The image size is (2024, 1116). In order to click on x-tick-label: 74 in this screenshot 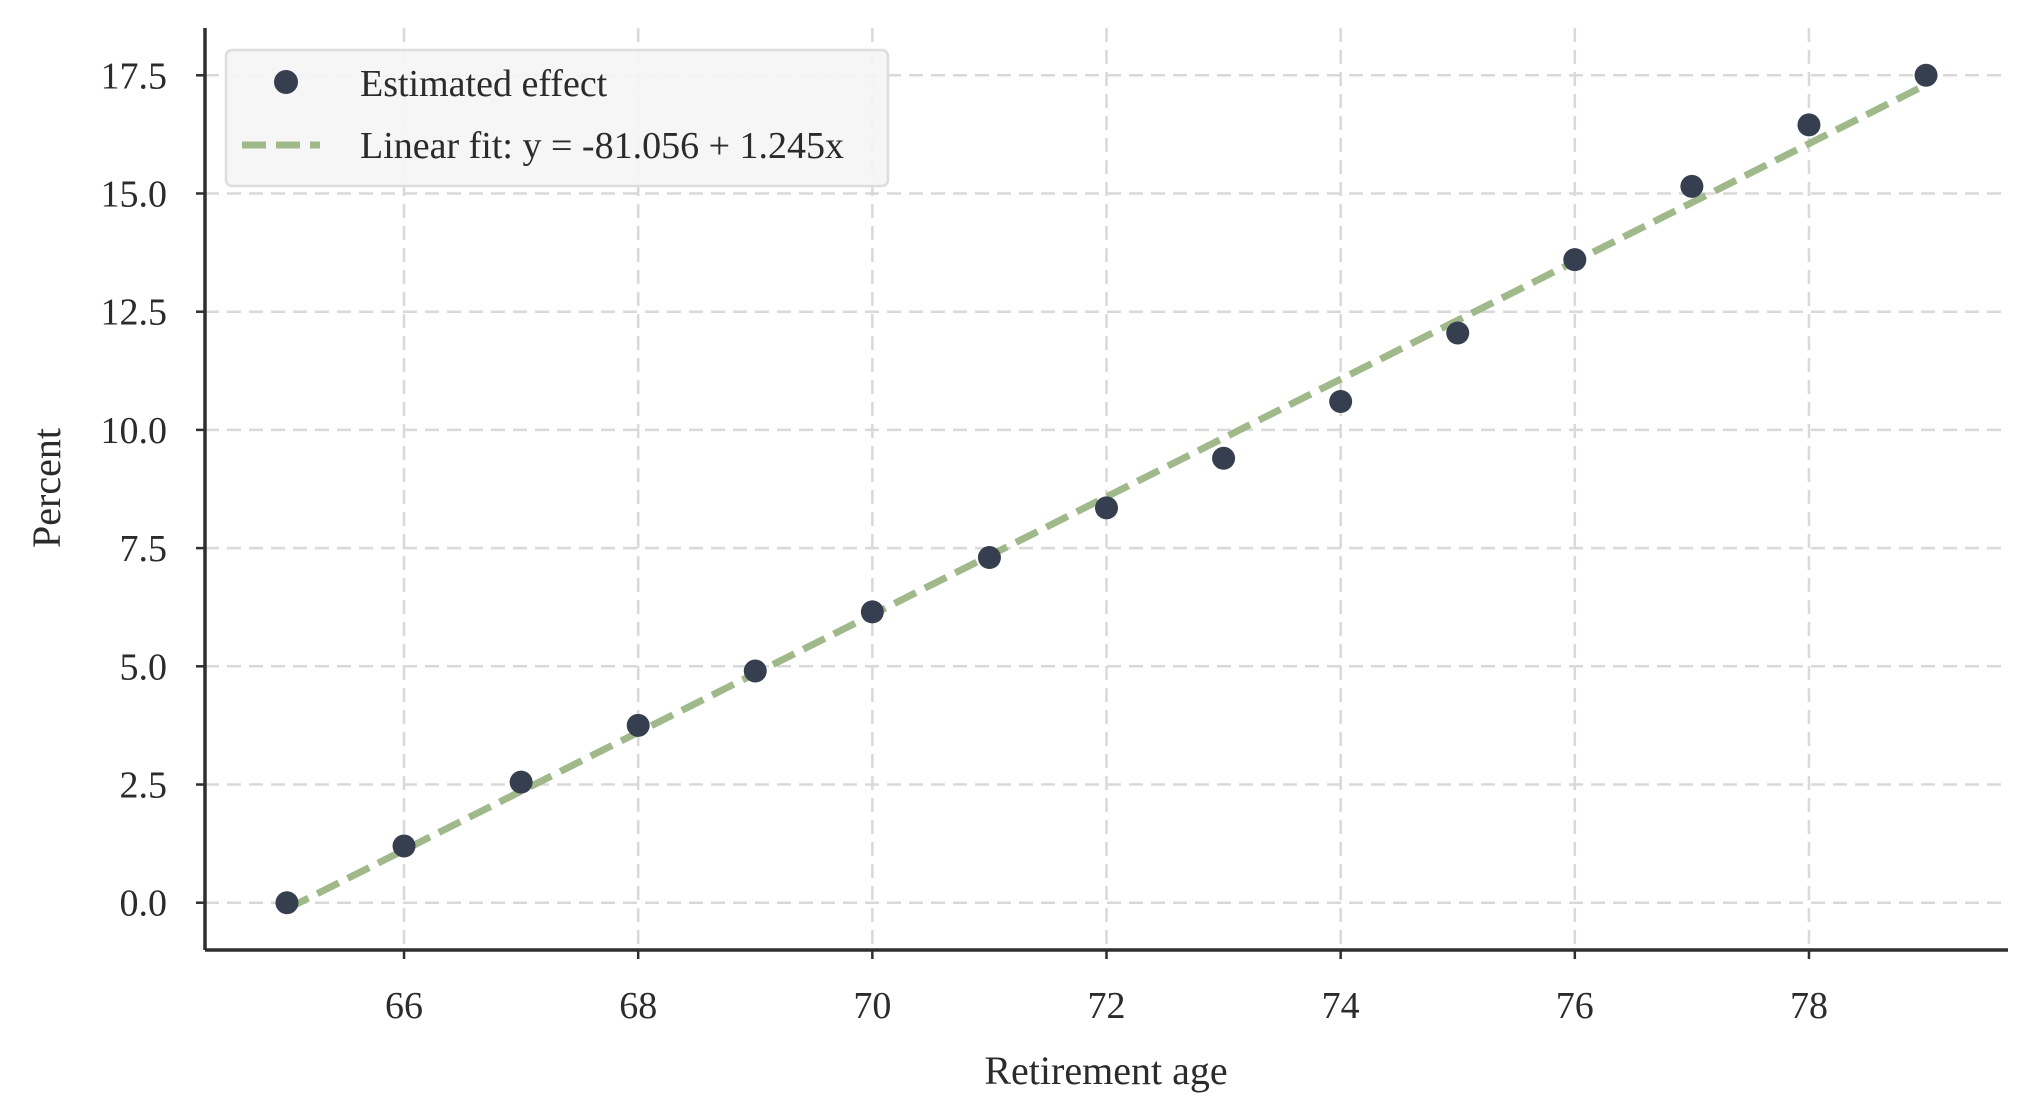, I will do `click(1341, 1006)`.